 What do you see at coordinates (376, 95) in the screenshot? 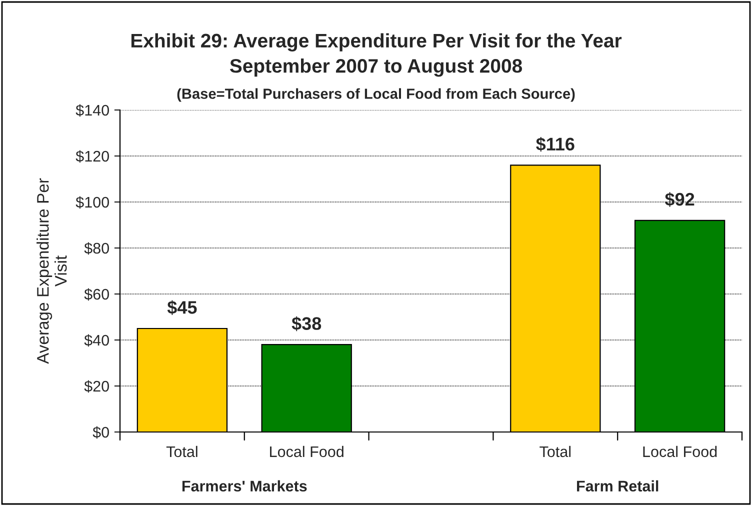
I see `chart-subtitle: (Base=Total Purchasers of Local Food from Each Source)` at bounding box center [376, 95].